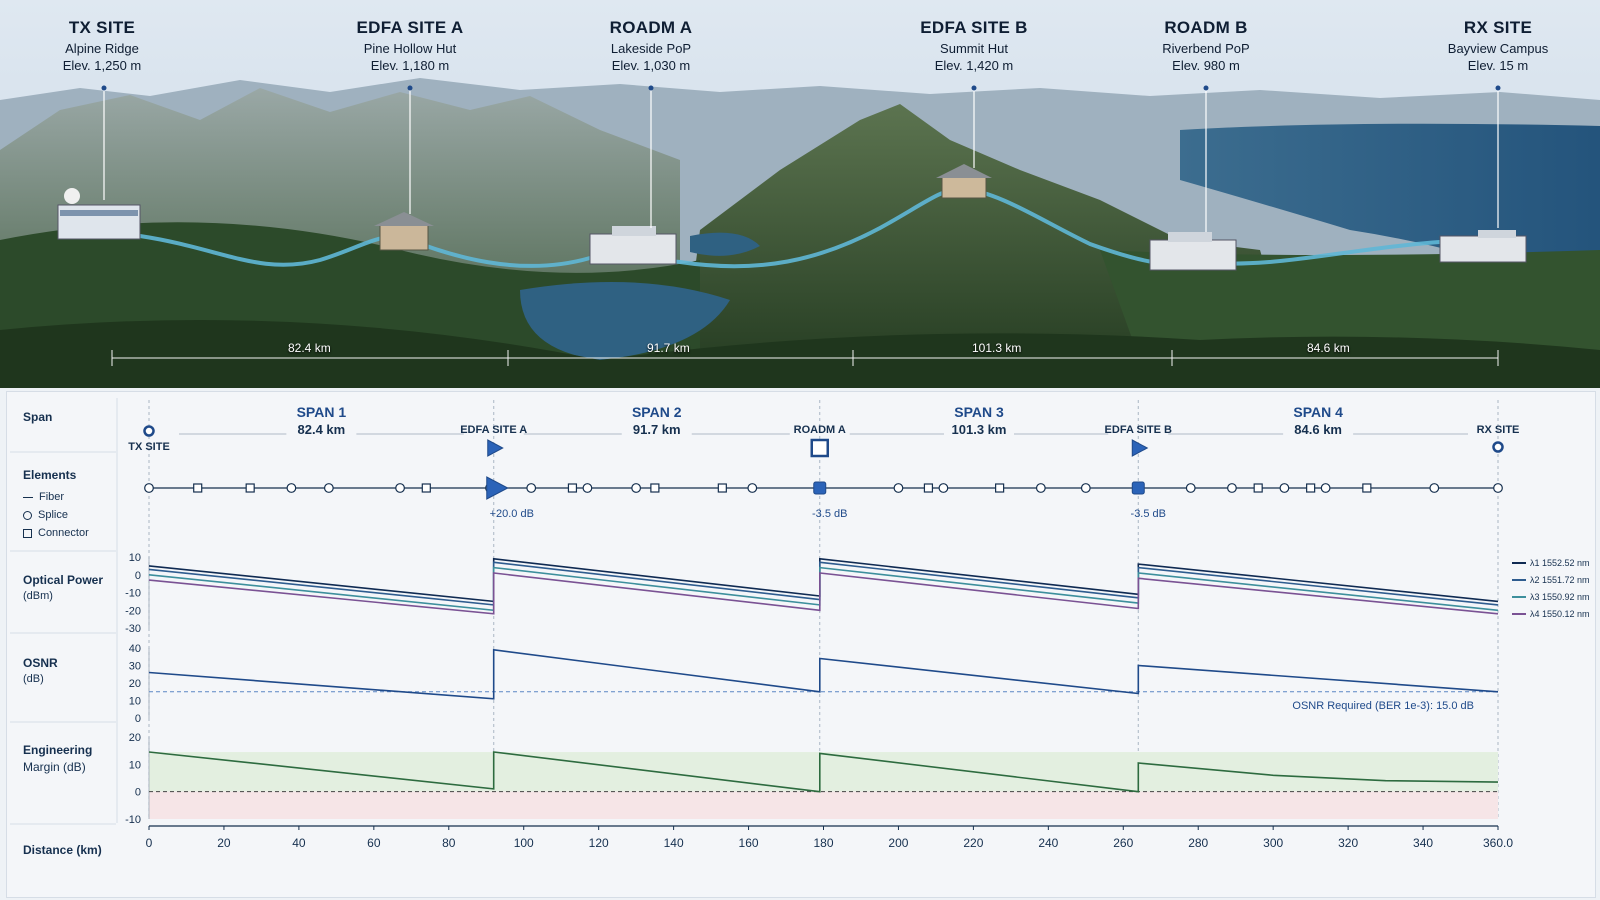 Image resolution: width=1600 pixels, height=900 pixels. Describe the element at coordinates (668, 348) in the screenshot. I see `landscape-distance-2: 91.7 km` at that location.